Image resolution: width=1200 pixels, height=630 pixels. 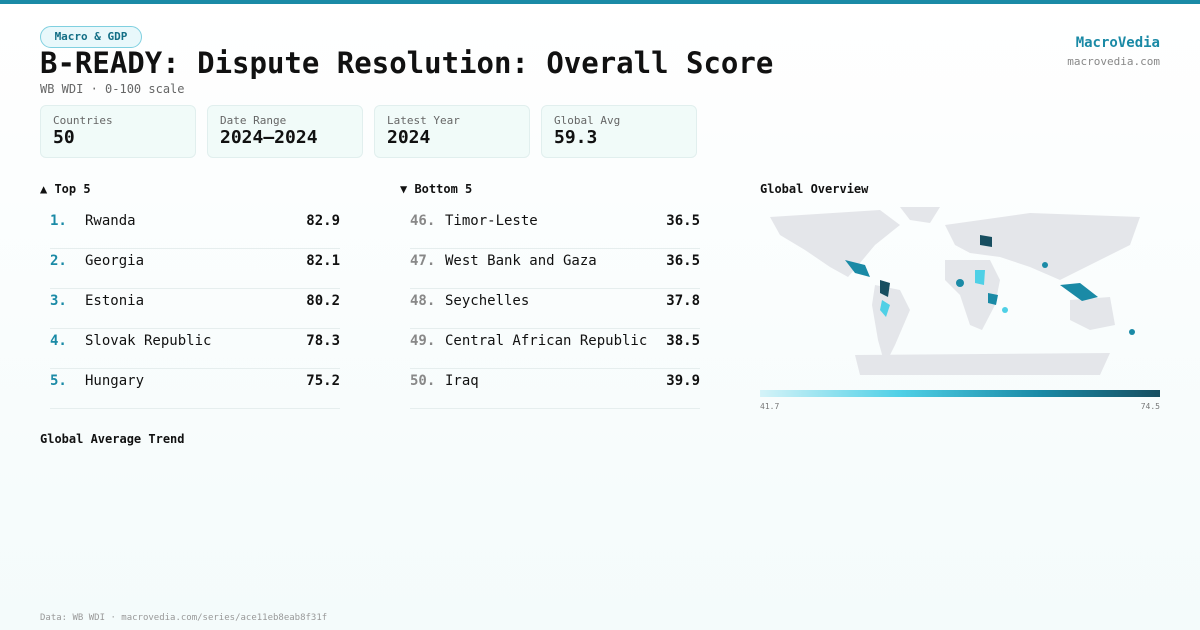 I want to click on trend-title: Global Average Trend, so click(x=112, y=439).